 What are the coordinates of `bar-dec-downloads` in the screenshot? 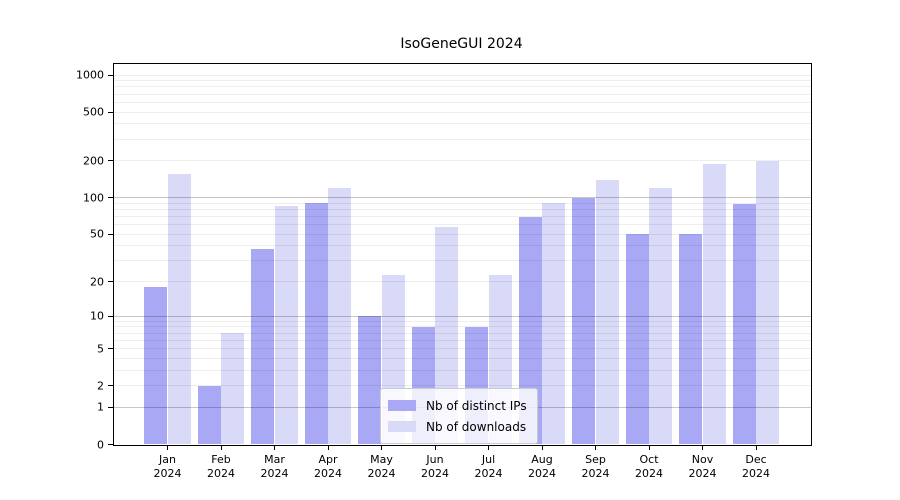 It's located at (768, 302).